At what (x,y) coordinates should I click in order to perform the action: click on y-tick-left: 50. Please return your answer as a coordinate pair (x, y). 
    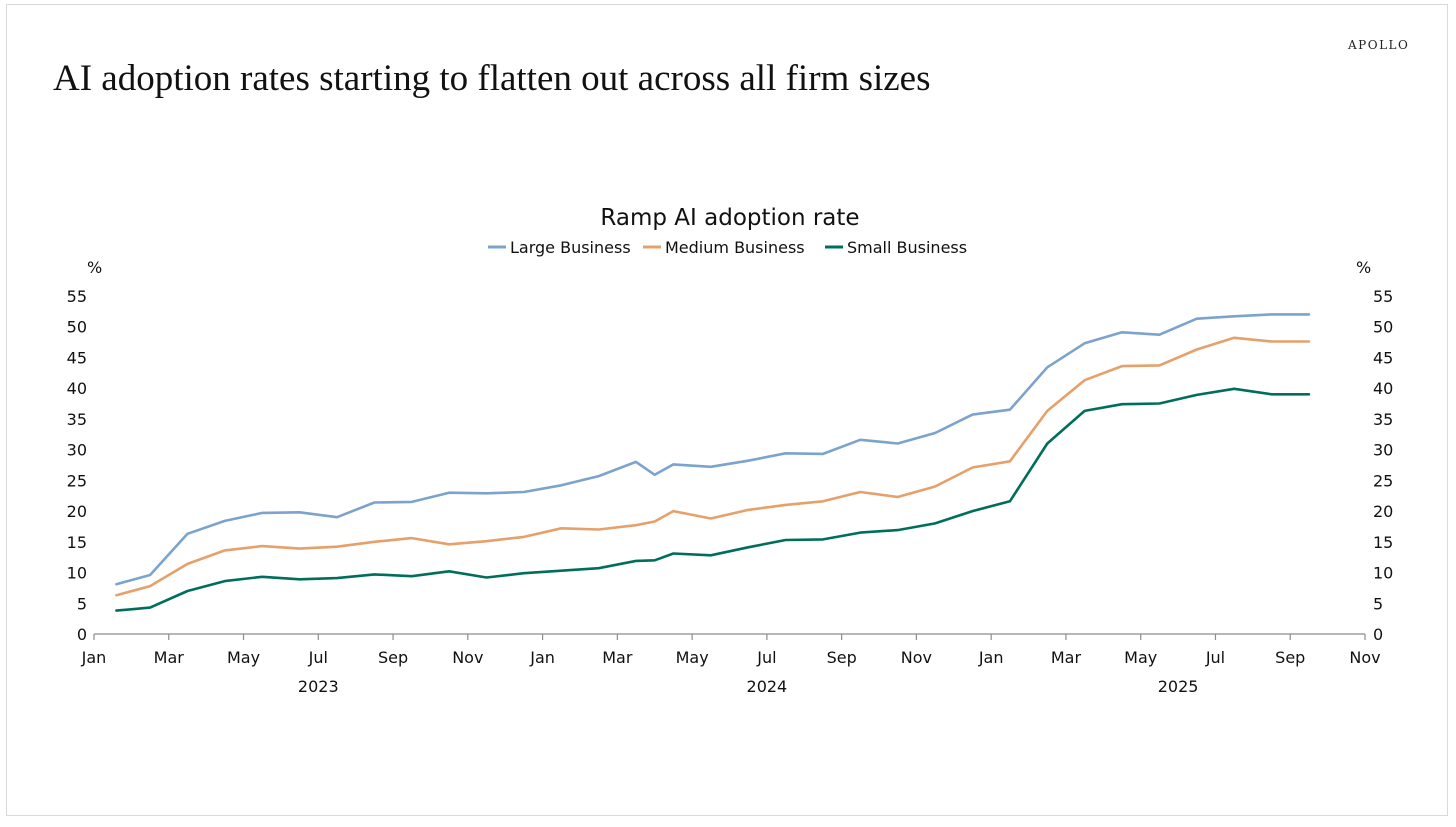
    Looking at the image, I should click on (77, 327).